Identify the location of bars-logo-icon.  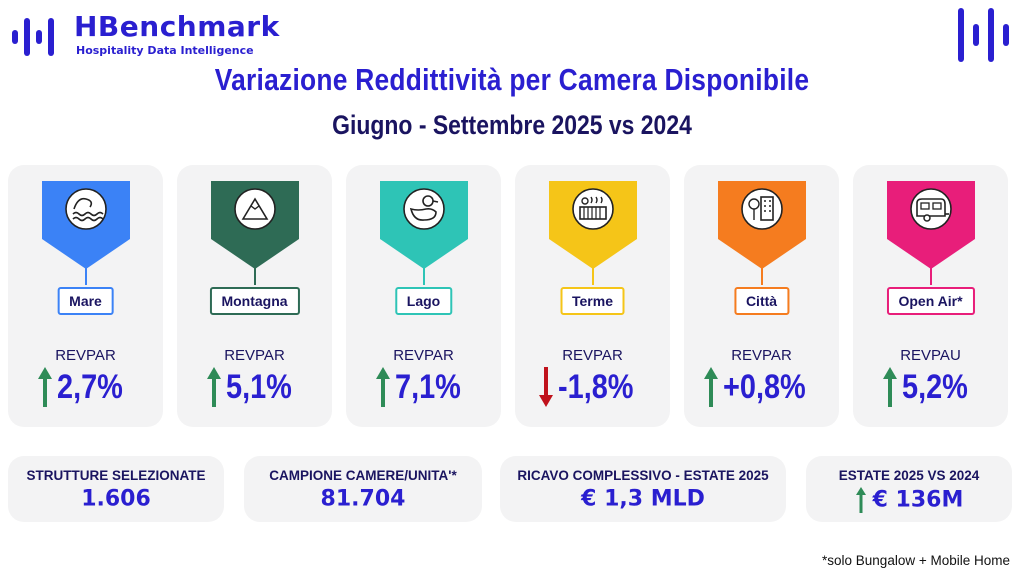
(33, 37).